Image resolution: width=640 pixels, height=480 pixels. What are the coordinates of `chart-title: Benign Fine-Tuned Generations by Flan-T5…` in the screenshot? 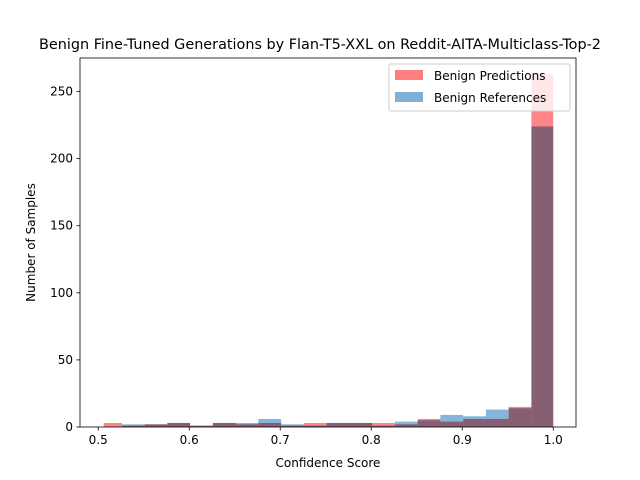 It's located at (320, 45).